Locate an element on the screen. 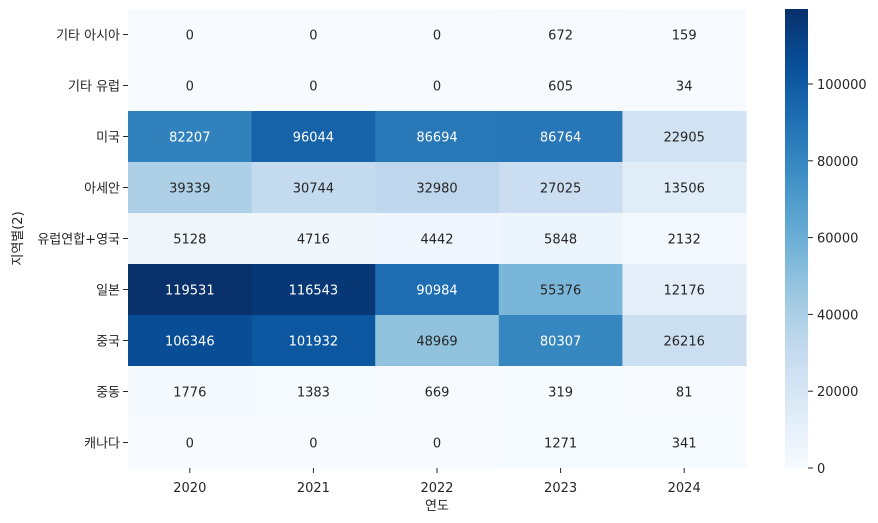  cell-value-label: 669 is located at coordinates (437, 393).